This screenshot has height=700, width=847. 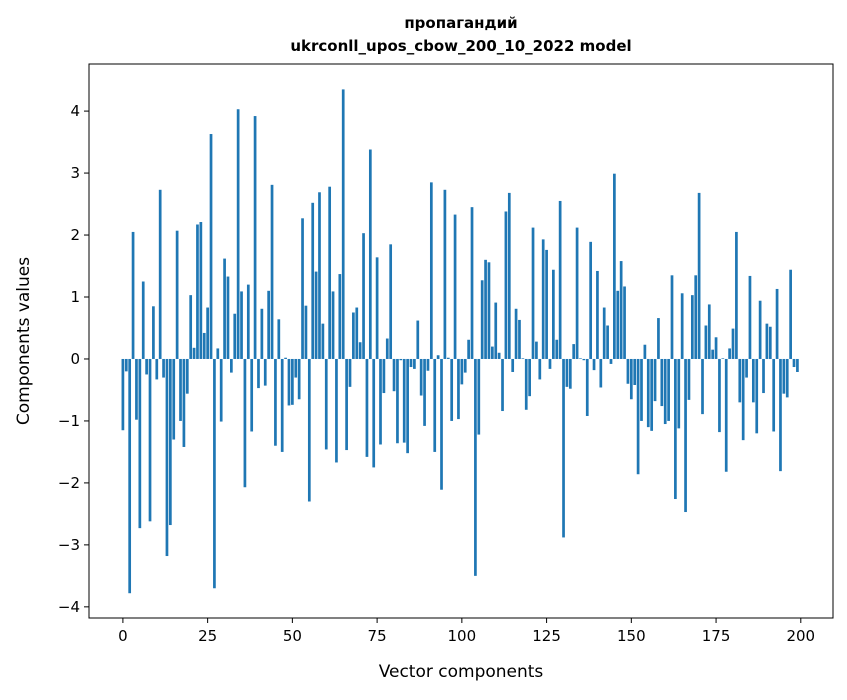 What do you see at coordinates (377, 636) in the screenshot?
I see `x-tick-label: 75` at bounding box center [377, 636].